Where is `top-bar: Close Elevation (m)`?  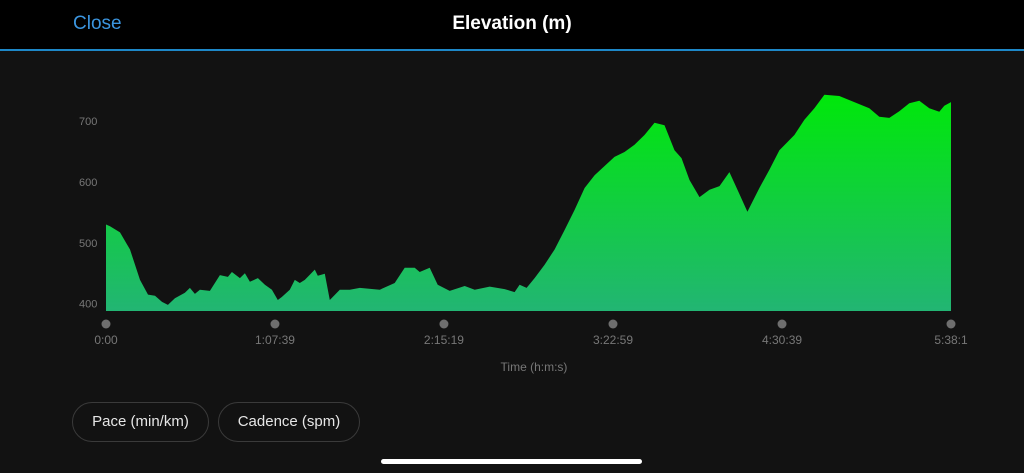
top-bar: Close Elevation (m) is located at coordinates (512, 25).